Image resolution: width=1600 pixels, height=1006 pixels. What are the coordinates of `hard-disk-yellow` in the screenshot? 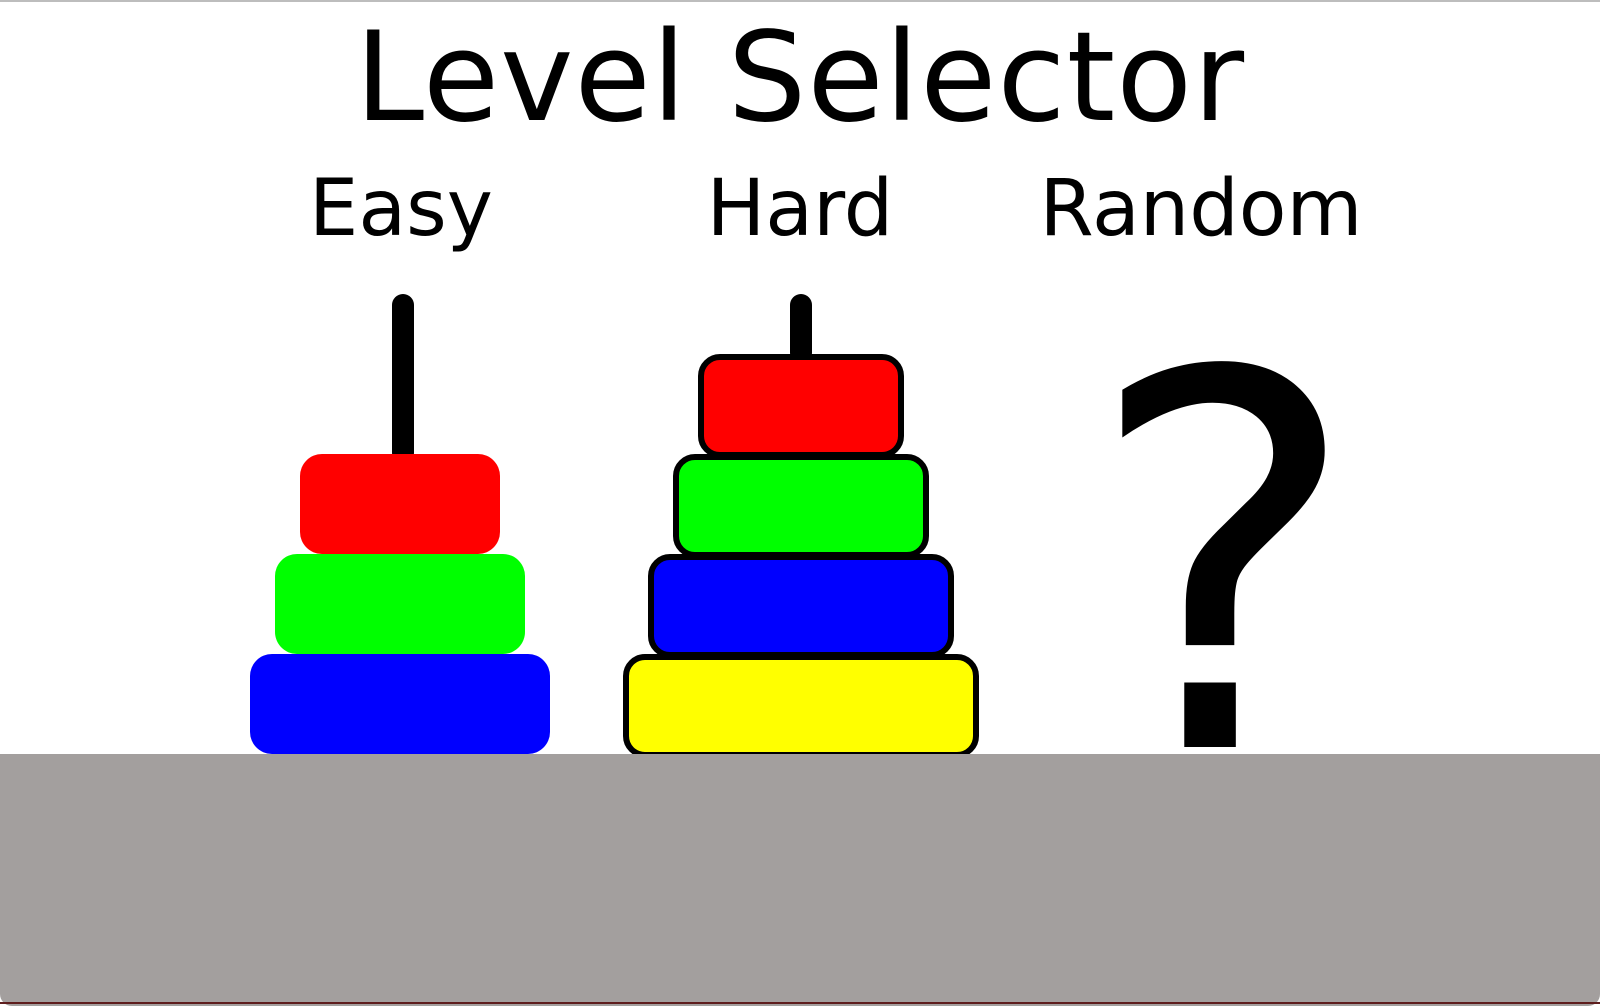 It's located at (801, 706).